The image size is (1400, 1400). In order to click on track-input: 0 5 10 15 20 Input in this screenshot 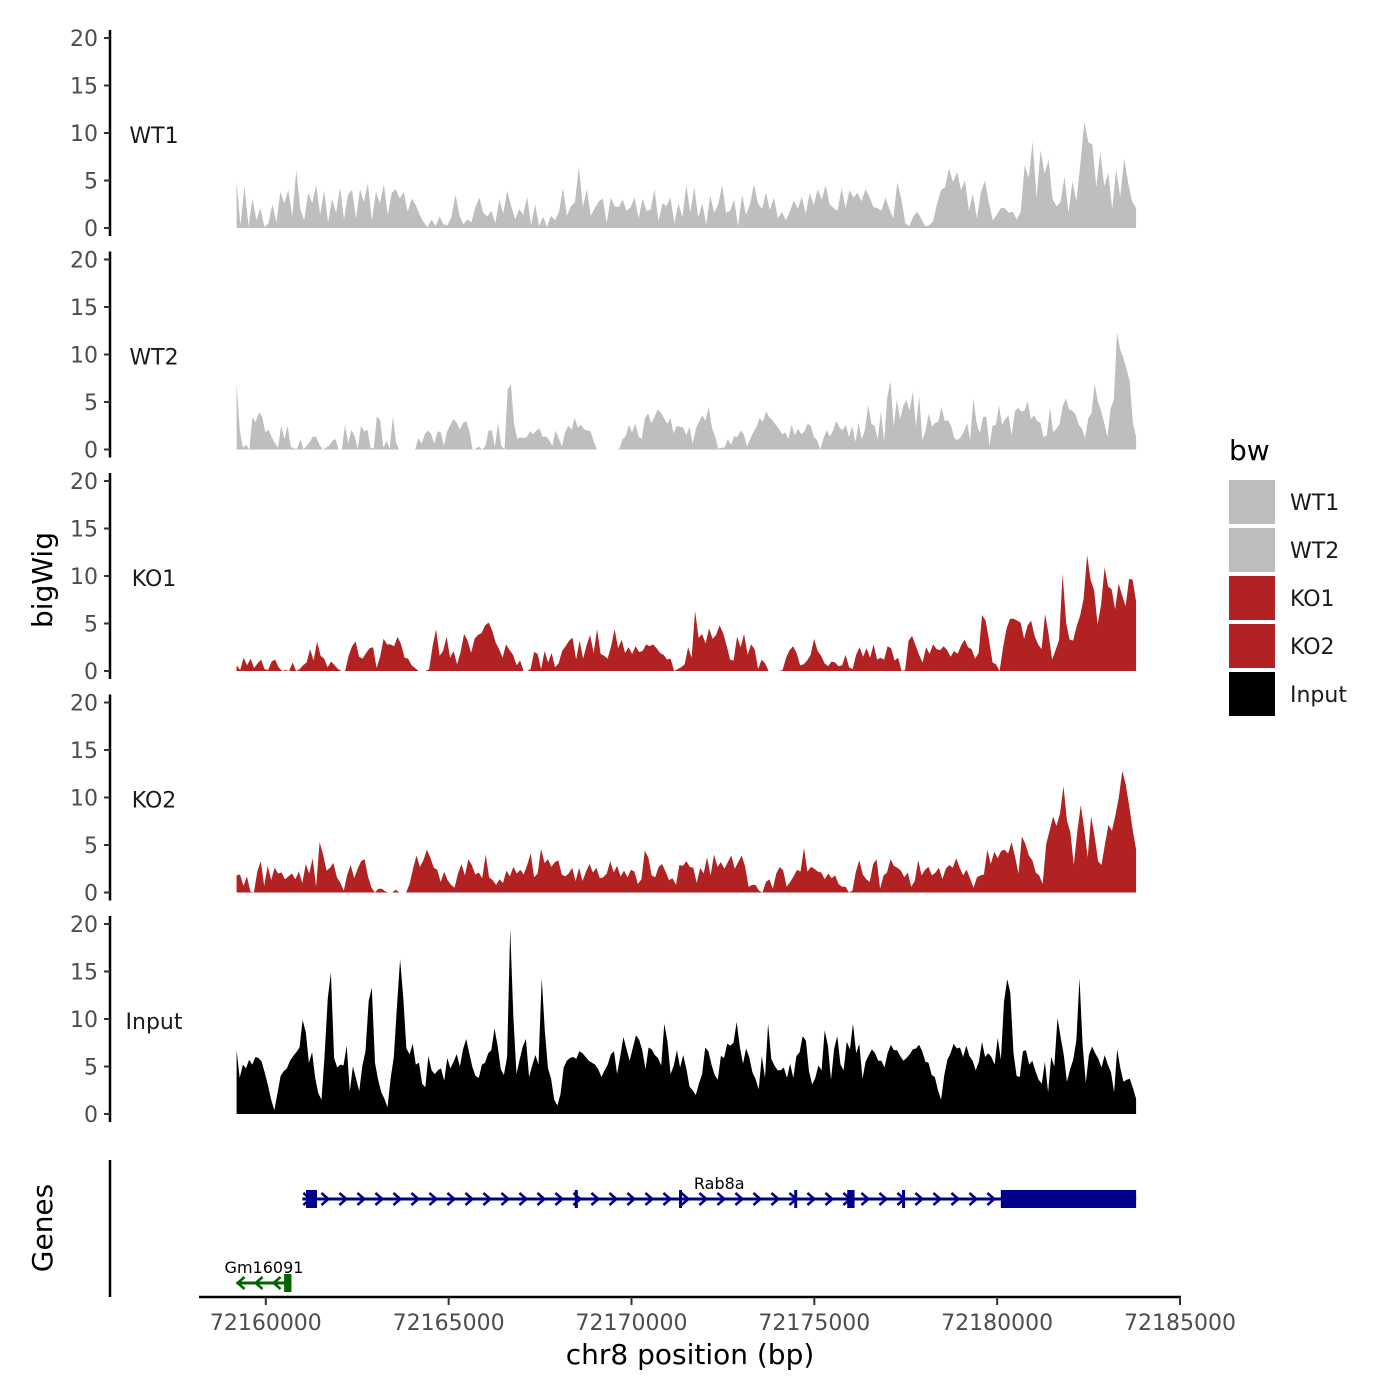, I will do `click(603, 1020)`.